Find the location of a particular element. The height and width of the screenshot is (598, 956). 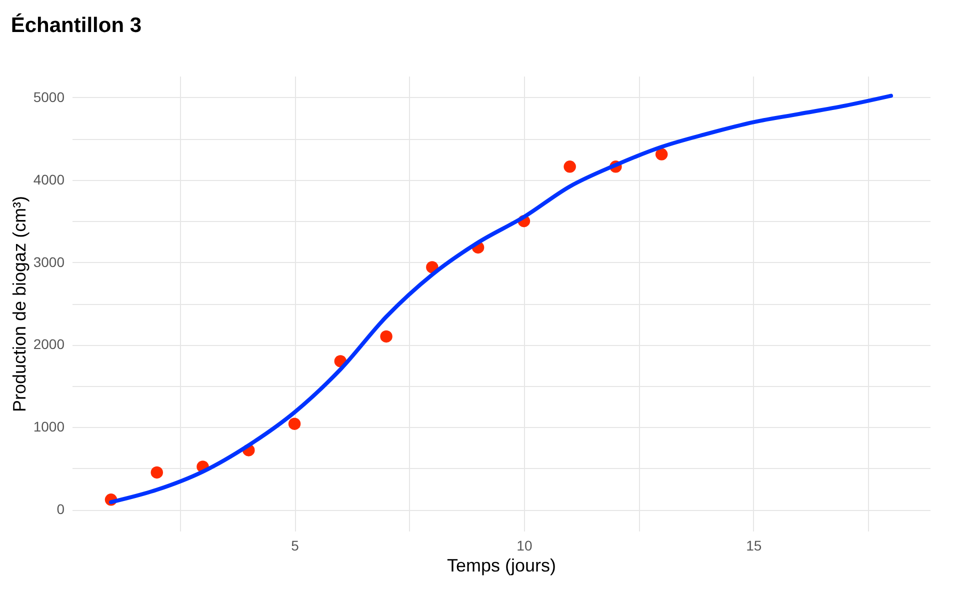

x-tick-label: 5 is located at coordinates (295, 546).